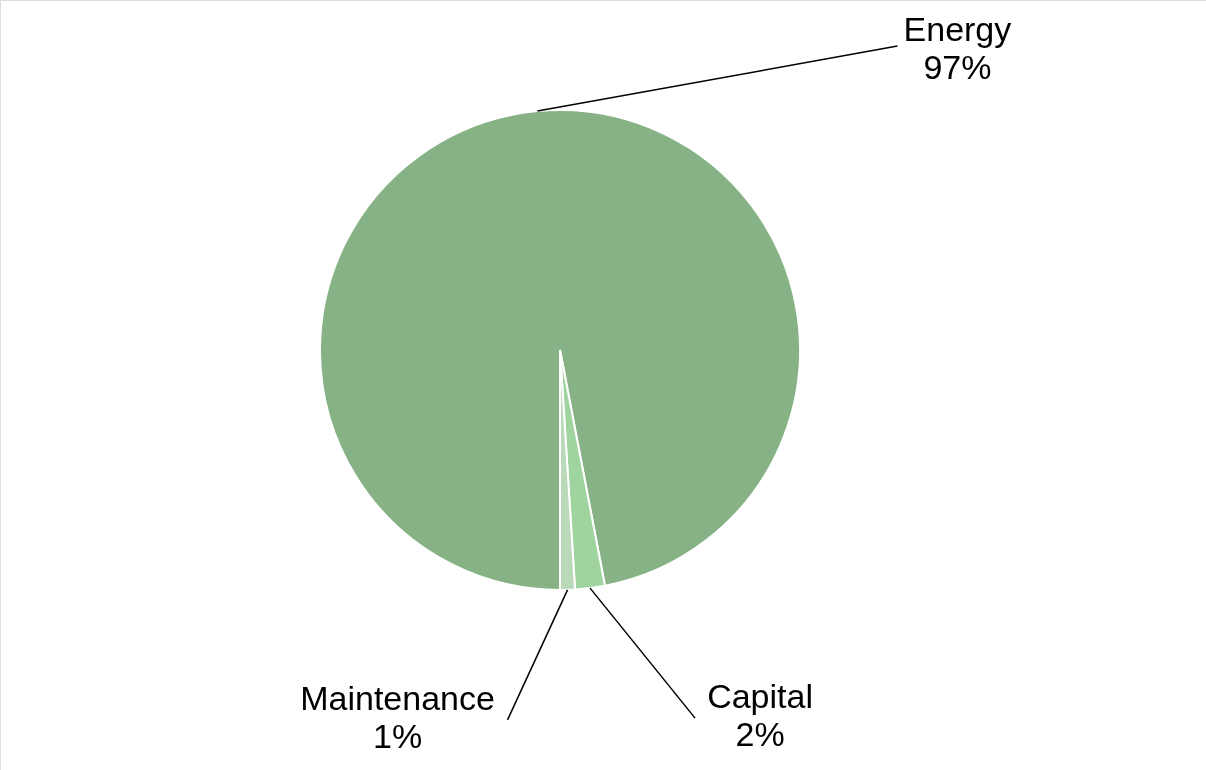 The height and width of the screenshot is (770, 1206). What do you see at coordinates (760, 734) in the screenshot?
I see `data-label: 2%` at bounding box center [760, 734].